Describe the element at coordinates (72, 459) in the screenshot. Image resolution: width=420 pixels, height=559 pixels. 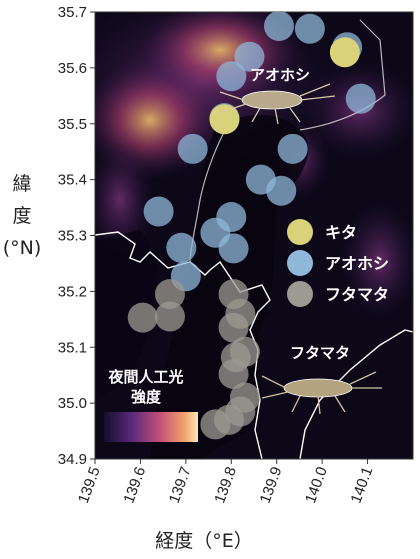
I see `y-tick-label: 34.9` at that location.